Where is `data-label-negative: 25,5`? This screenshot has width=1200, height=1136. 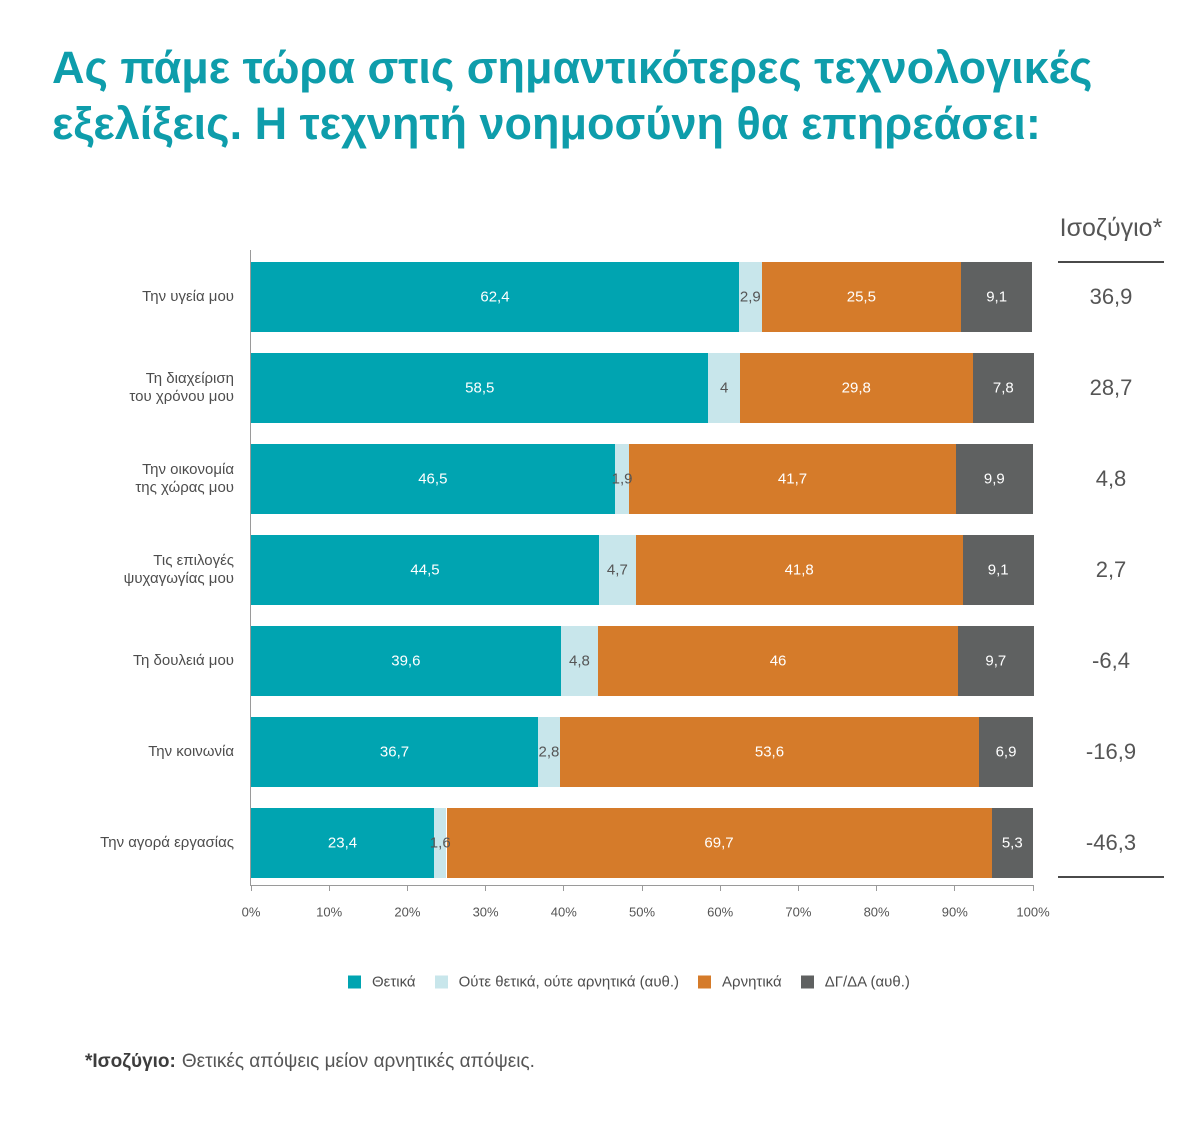 data-label-negative: 25,5 is located at coordinates (861, 297).